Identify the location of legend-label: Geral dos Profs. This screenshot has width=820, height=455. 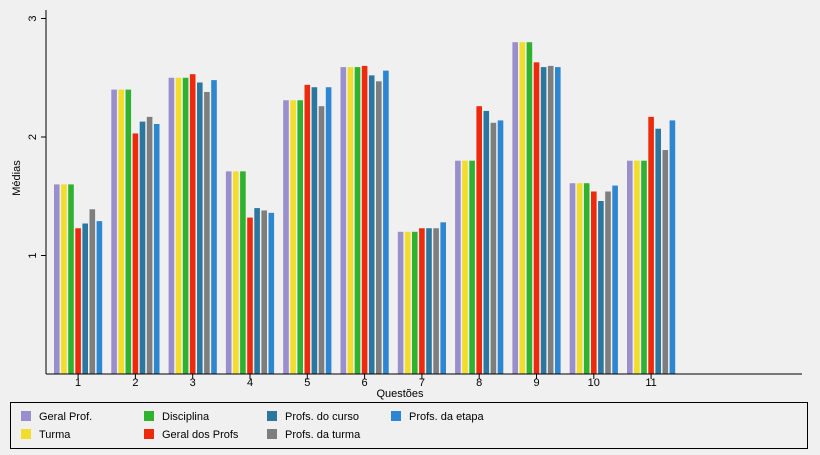
(200, 435).